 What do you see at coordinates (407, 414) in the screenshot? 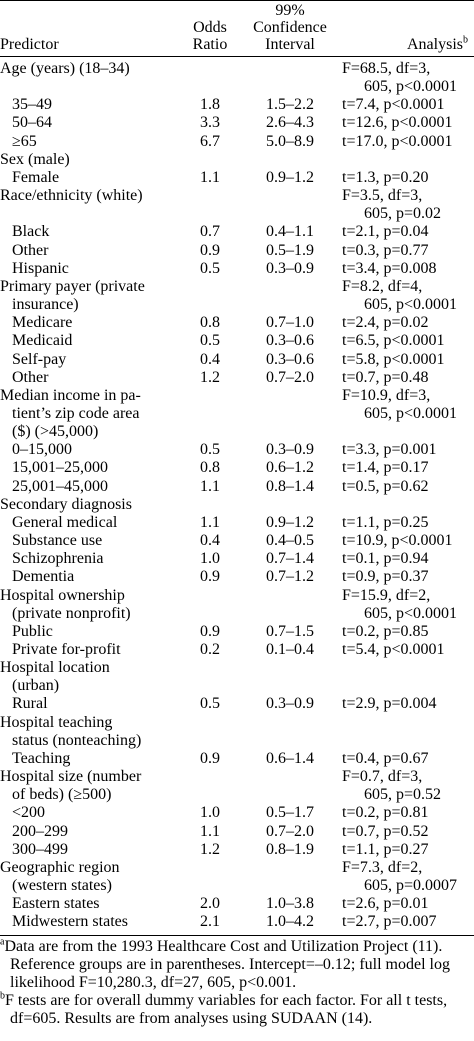
I see `analysis-cell: F=10.9, df=3, 605, p<0.0001` at bounding box center [407, 414].